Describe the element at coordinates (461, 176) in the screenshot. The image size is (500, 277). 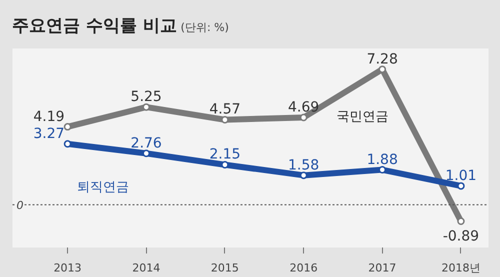
I see `data-label: 1.01` at that location.